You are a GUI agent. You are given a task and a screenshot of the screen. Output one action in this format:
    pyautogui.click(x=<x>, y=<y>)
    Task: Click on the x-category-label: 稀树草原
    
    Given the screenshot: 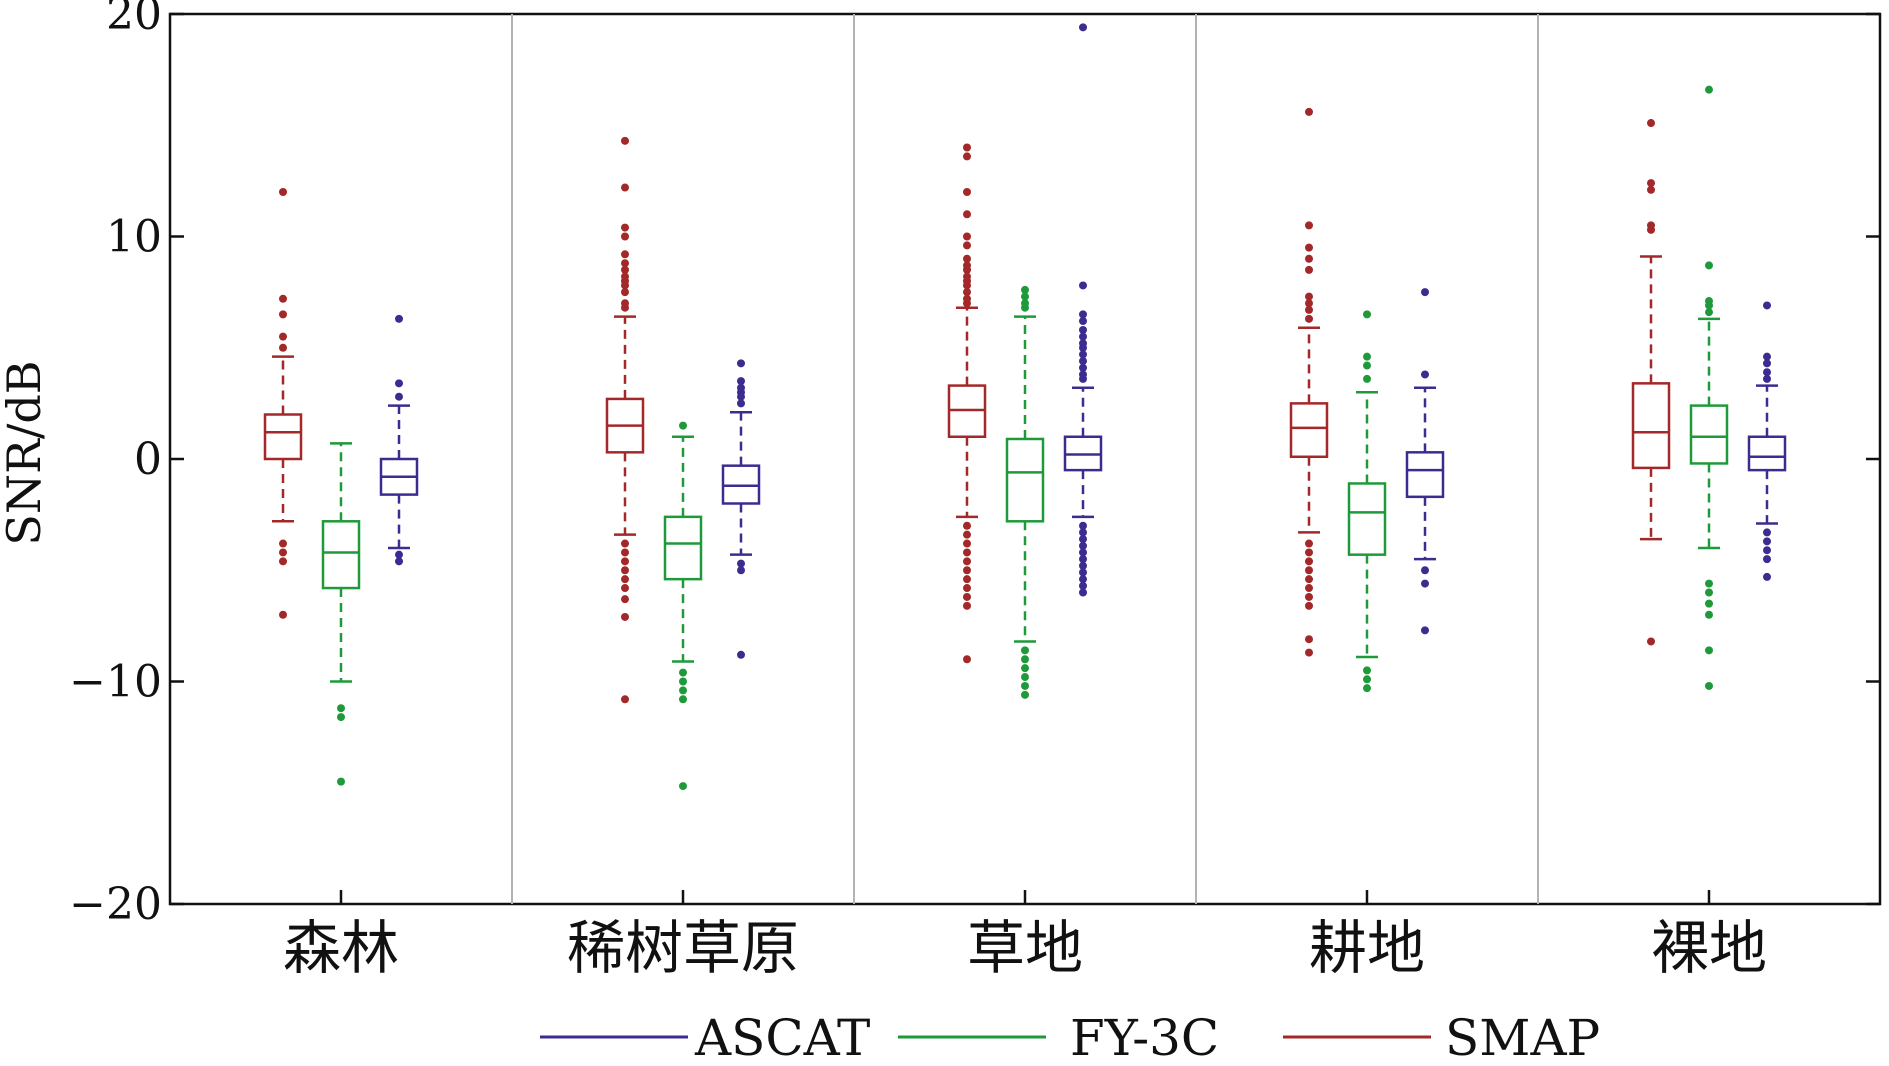 What is the action you would take?
    pyautogui.click(x=683, y=948)
    